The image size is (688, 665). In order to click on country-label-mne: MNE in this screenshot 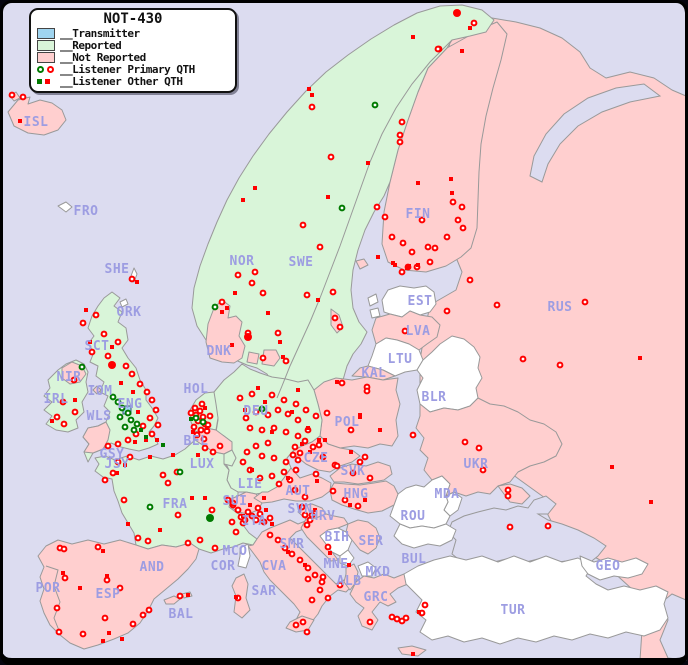, I will do `click(336, 564)`.